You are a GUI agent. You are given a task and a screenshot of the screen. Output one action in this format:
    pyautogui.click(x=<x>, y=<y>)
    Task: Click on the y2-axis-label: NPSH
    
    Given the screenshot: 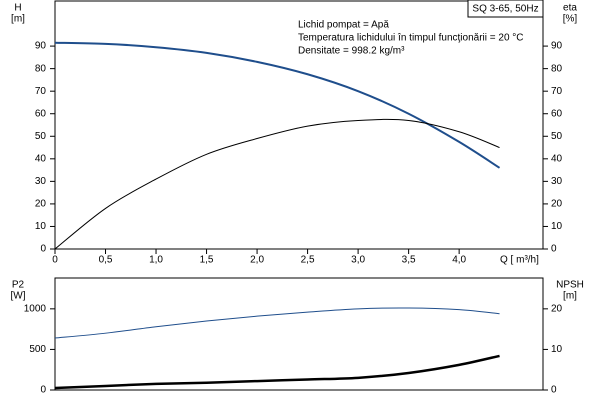 What is the action you would take?
    pyautogui.click(x=570, y=285)
    